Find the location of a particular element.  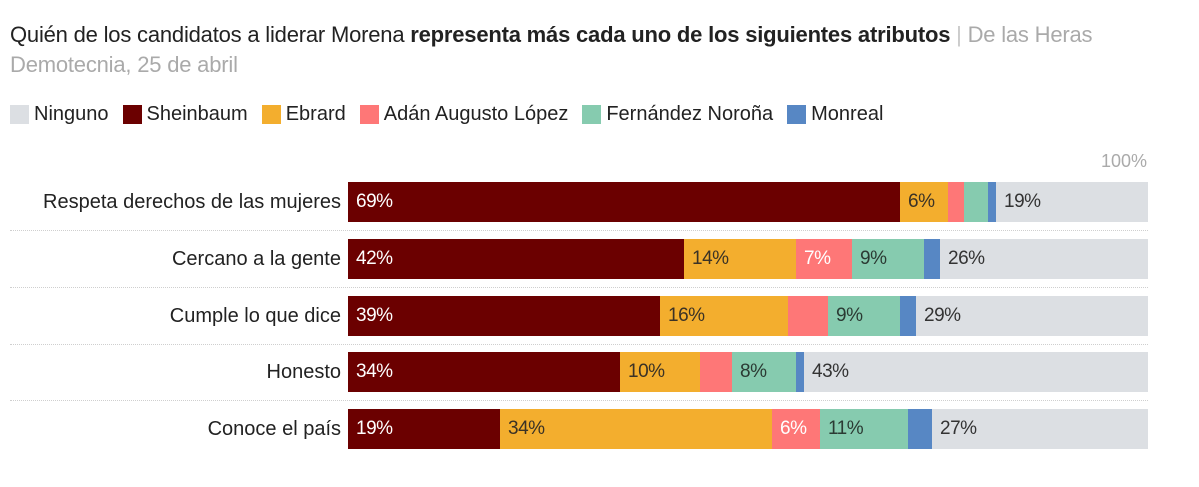

category-label: Cercano a la gente is located at coordinates (256, 259).